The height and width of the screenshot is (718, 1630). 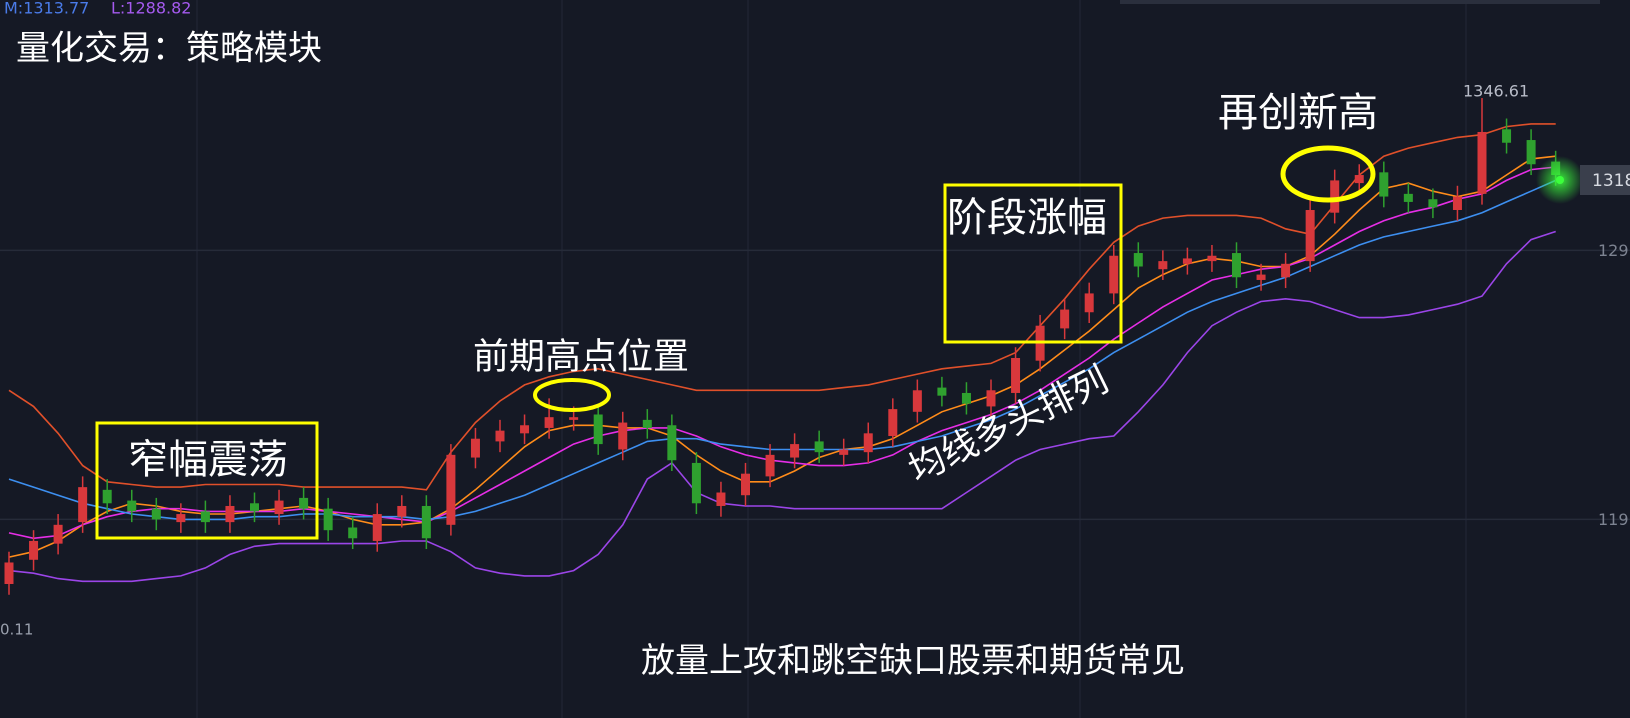 What do you see at coordinates (151, 9) in the screenshot?
I see `indicator-l: L:1288.82` at bounding box center [151, 9].